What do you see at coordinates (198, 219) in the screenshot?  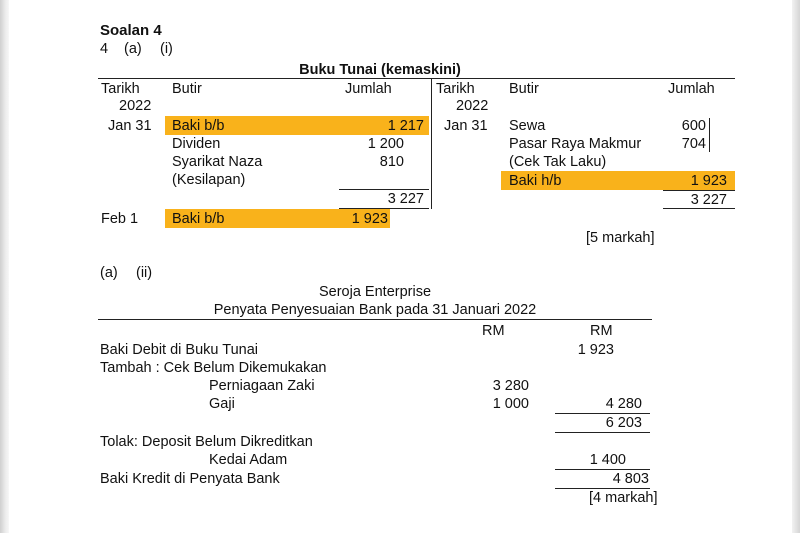 I see `debit-bd-desc: Baki b/b` at bounding box center [198, 219].